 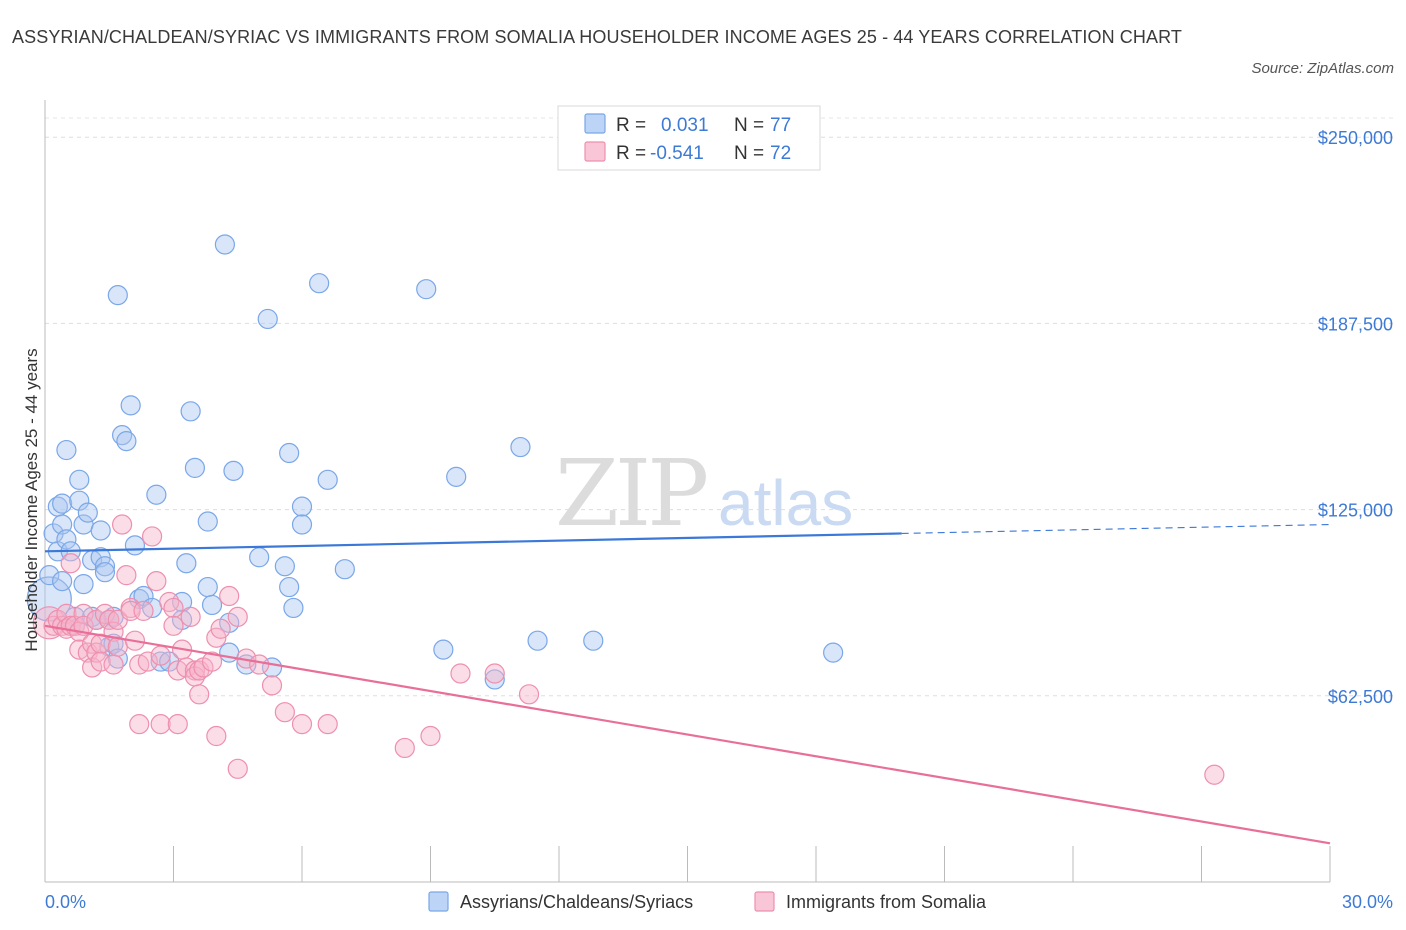 What do you see at coordinates (677, 153) in the screenshot?
I see `legend-r-value-2: -0.541` at bounding box center [677, 153].